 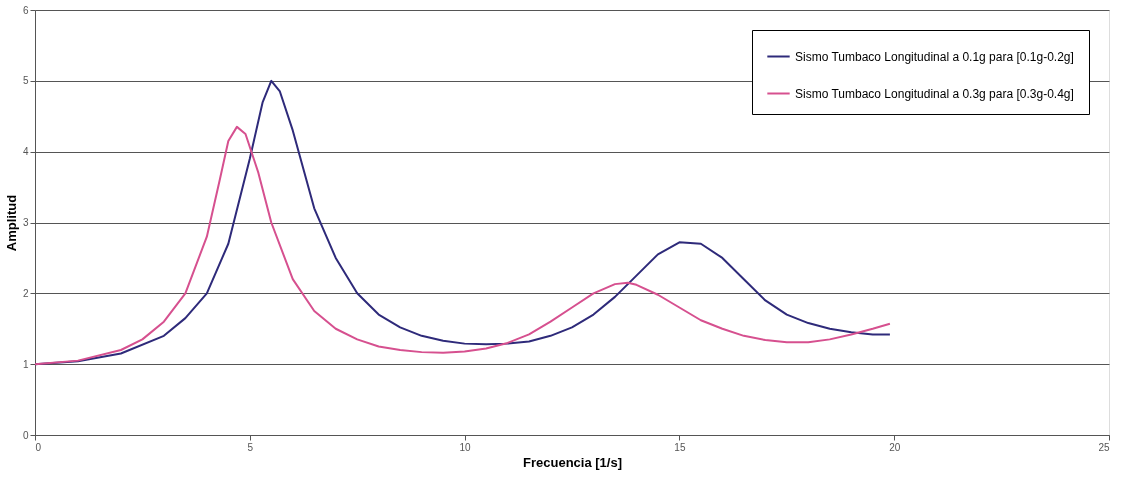 What do you see at coordinates (934, 56) in the screenshot?
I see `legend-label: Sismo Tumbaco Longitudinal a 0.1g para [0.1g-0.2g]` at bounding box center [934, 56].